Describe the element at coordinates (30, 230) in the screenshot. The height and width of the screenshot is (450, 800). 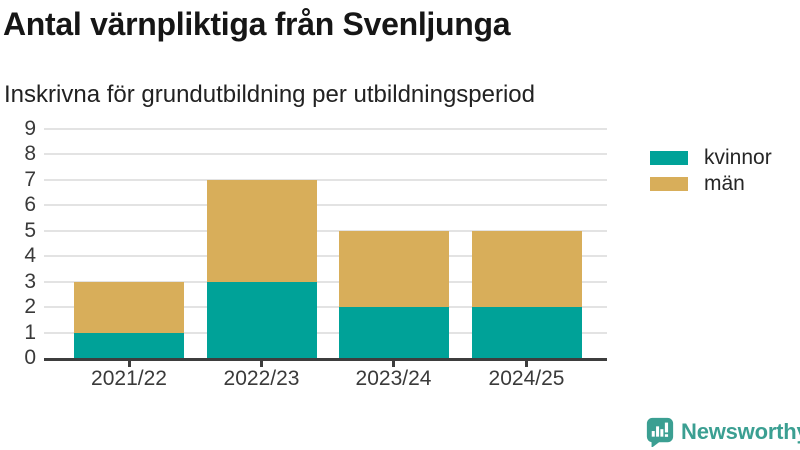
I see `y-tick-label-5: 5` at that location.